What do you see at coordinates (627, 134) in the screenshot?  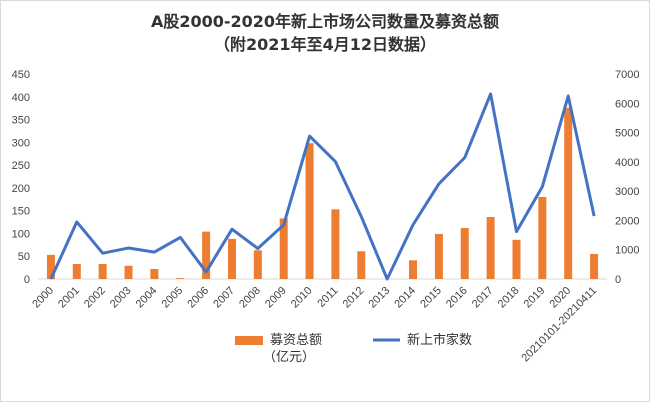 I see `y-right-tick-label: 5000` at bounding box center [627, 134].